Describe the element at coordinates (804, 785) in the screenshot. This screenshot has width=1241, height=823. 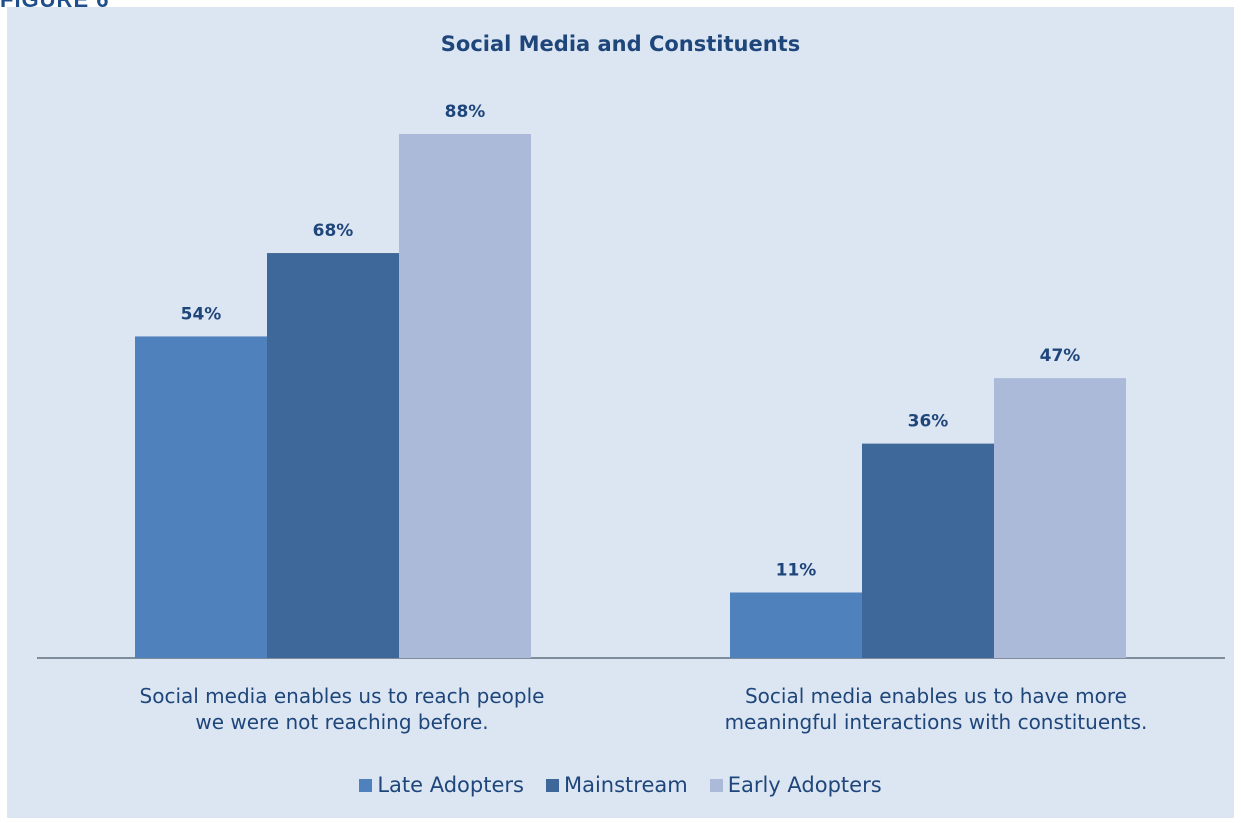
I see `legend-label-early-adopters: Early Adopters` at that location.